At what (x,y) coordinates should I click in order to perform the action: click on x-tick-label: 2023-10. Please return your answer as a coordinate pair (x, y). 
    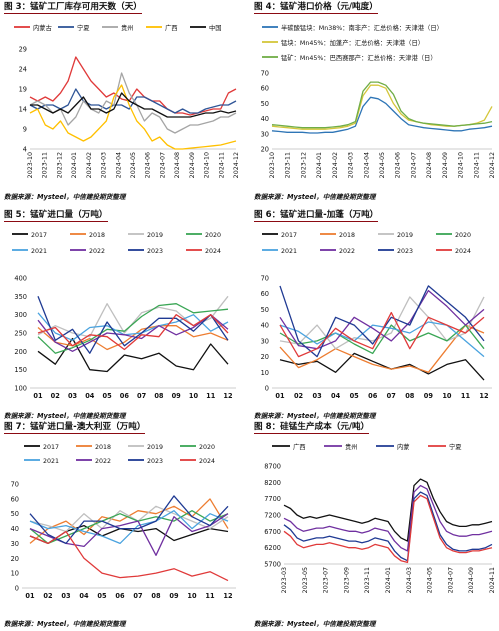
    Looking at the image, I should click on (30, 165).